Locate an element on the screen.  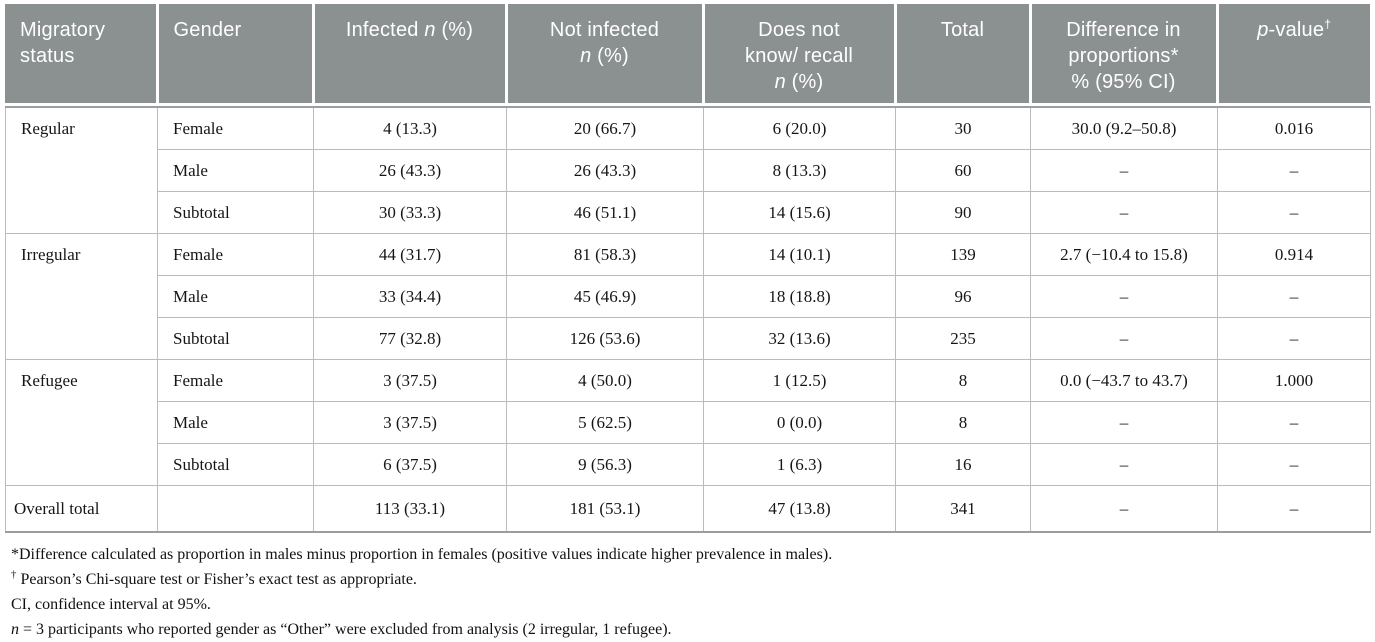
table-row: Subtotal 6 (37.5) 9 (56.3) 1 (6.3) 16– – is located at coordinates (688, 464).